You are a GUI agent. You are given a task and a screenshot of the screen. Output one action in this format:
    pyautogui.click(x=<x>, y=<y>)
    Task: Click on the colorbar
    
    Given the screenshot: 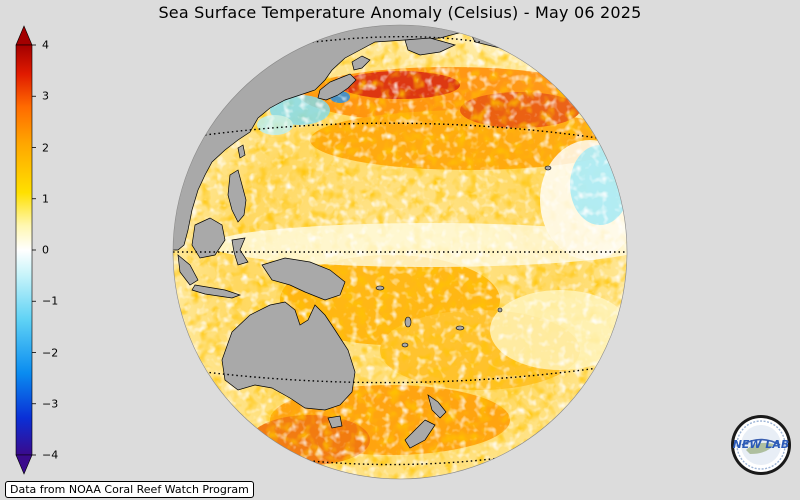 What is the action you would take?
    pyautogui.click(x=25, y=250)
    